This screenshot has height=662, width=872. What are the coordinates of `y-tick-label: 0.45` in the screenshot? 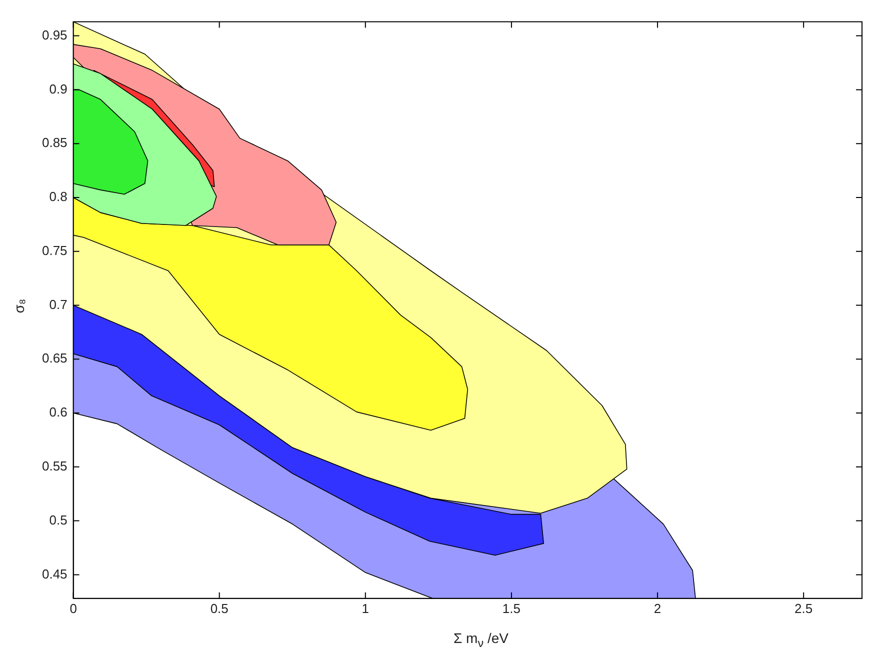 It's located at (55, 574).